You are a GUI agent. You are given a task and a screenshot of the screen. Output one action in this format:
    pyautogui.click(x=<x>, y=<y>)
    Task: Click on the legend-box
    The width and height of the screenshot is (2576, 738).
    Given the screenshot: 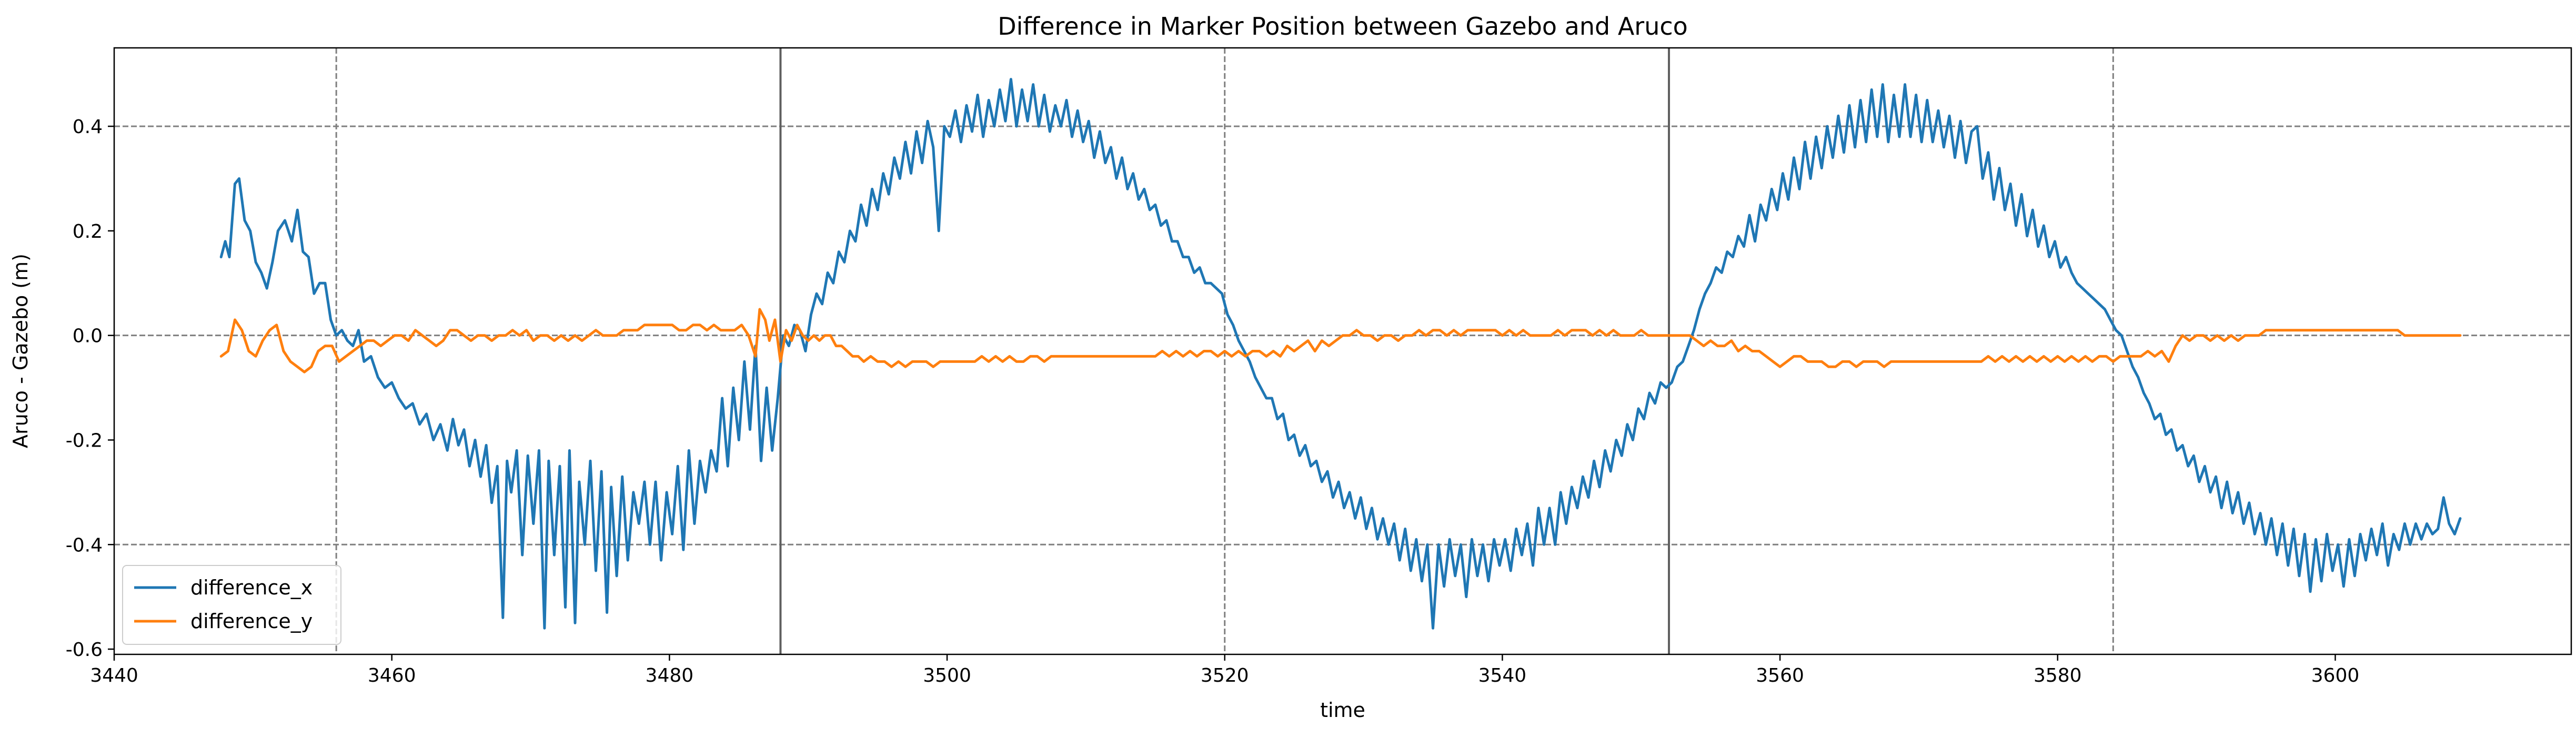 What is the action you would take?
    pyautogui.click(x=231, y=605)
    